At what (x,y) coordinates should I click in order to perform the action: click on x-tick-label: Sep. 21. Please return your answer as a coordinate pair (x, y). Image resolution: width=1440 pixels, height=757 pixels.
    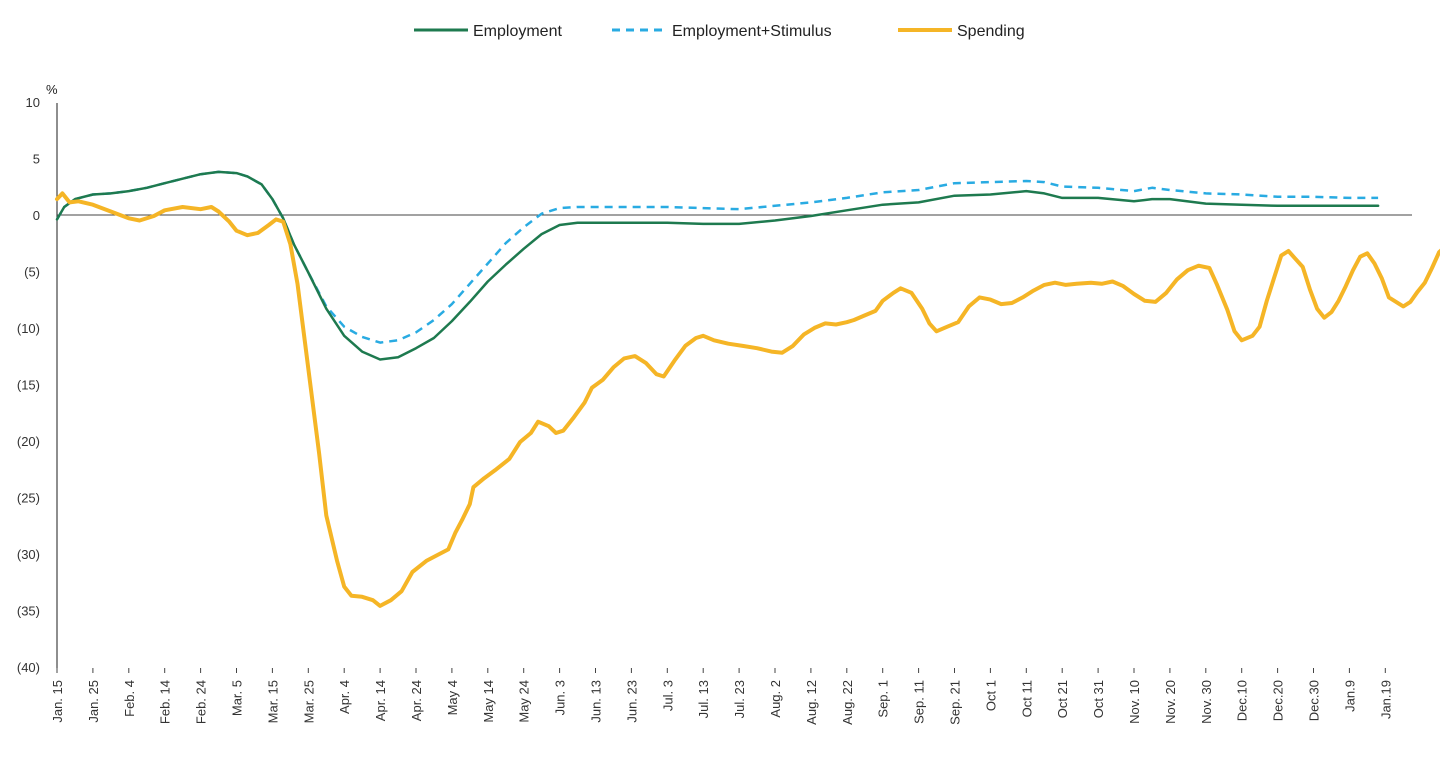
    Looking at the image, I should click on (955, 702).